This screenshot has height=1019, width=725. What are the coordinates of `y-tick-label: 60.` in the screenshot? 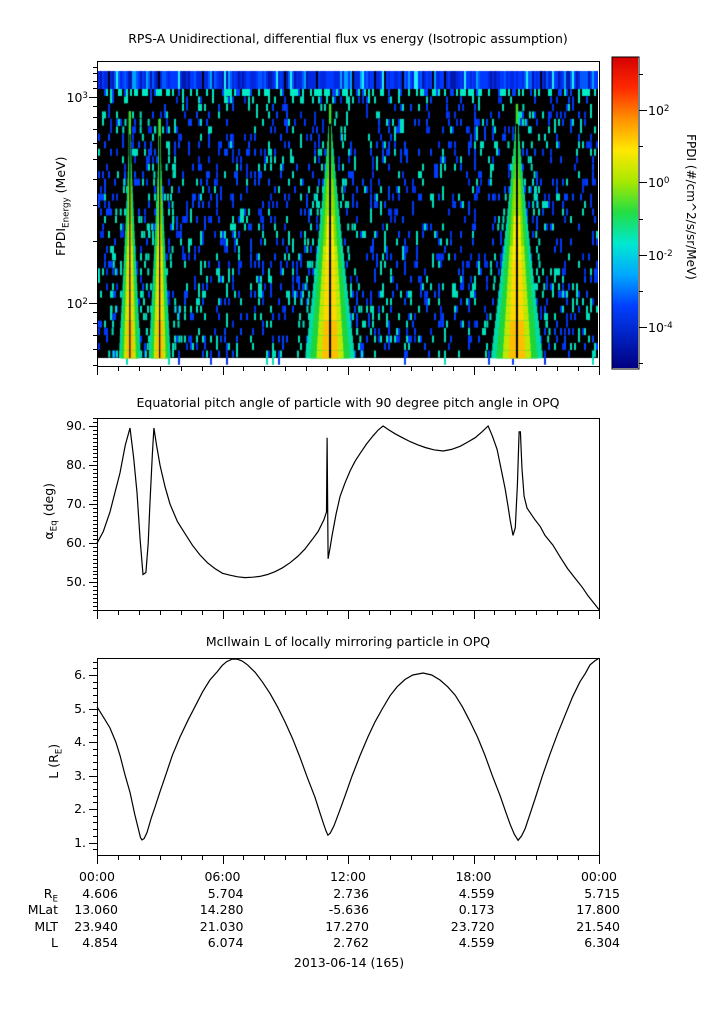 It's located at (76, 543).